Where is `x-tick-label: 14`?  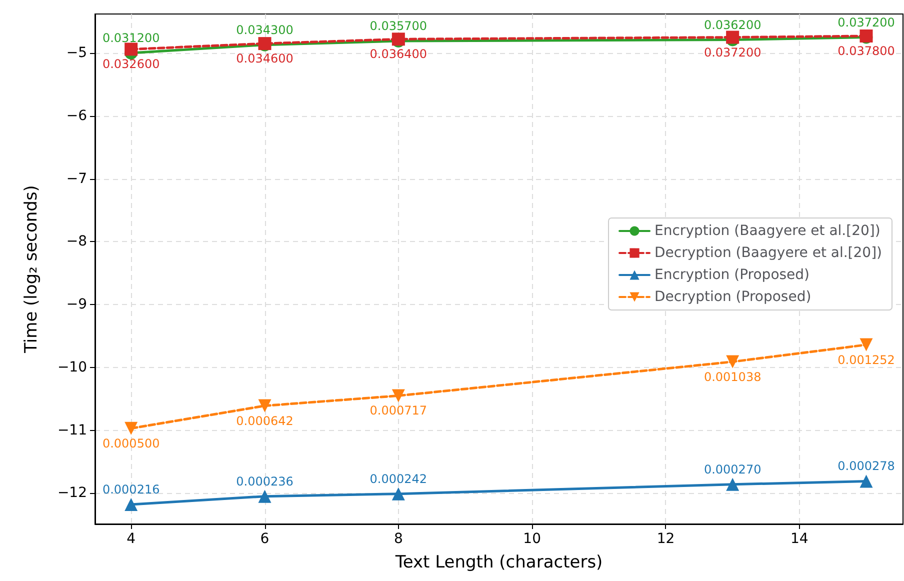 x-tick-label: 14 is located at coordinates (799, 539).